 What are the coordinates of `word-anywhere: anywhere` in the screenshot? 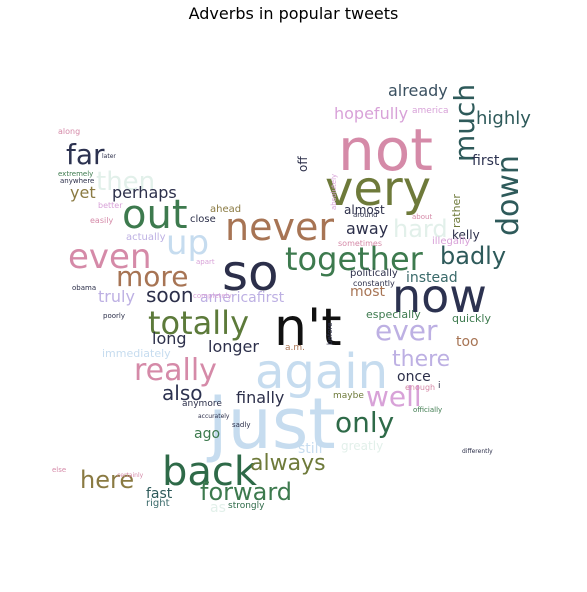 It's located at (77, 181).